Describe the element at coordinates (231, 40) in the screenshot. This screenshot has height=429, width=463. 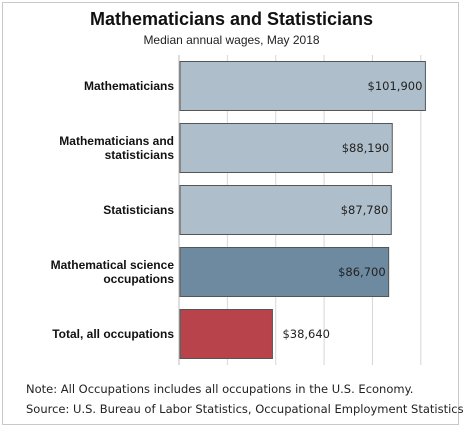
I see `chart-subtitle: Median annual wages, May 2018` at that location.